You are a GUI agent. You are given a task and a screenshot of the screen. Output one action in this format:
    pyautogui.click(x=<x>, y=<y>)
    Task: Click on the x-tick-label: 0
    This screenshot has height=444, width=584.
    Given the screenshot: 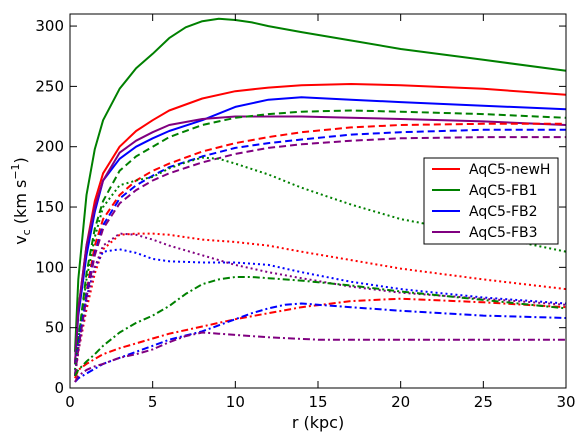 What is the action you would take?
    pyautogui.click(x=70, y=402)
    